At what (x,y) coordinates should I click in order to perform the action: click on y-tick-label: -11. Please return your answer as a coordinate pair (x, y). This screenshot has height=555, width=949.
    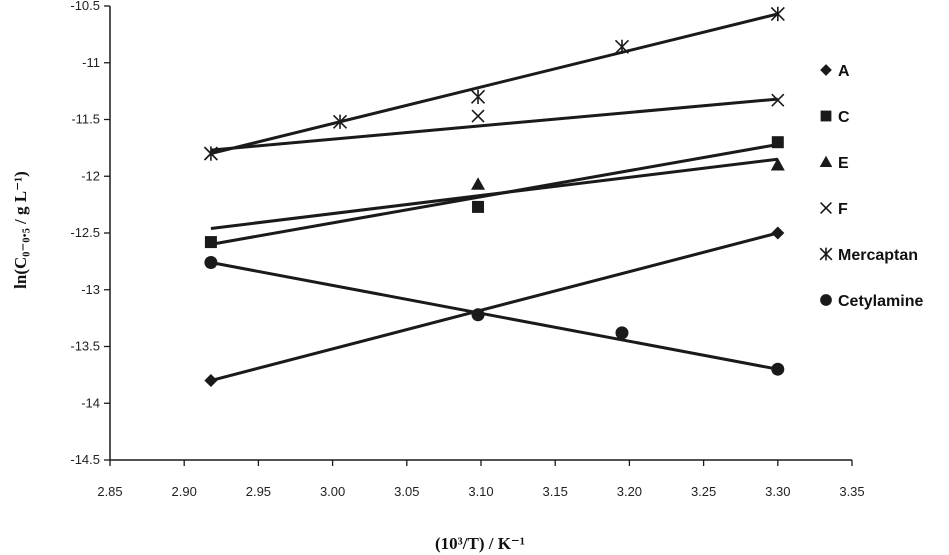
    Looking at the image, I should click on (91, 62).